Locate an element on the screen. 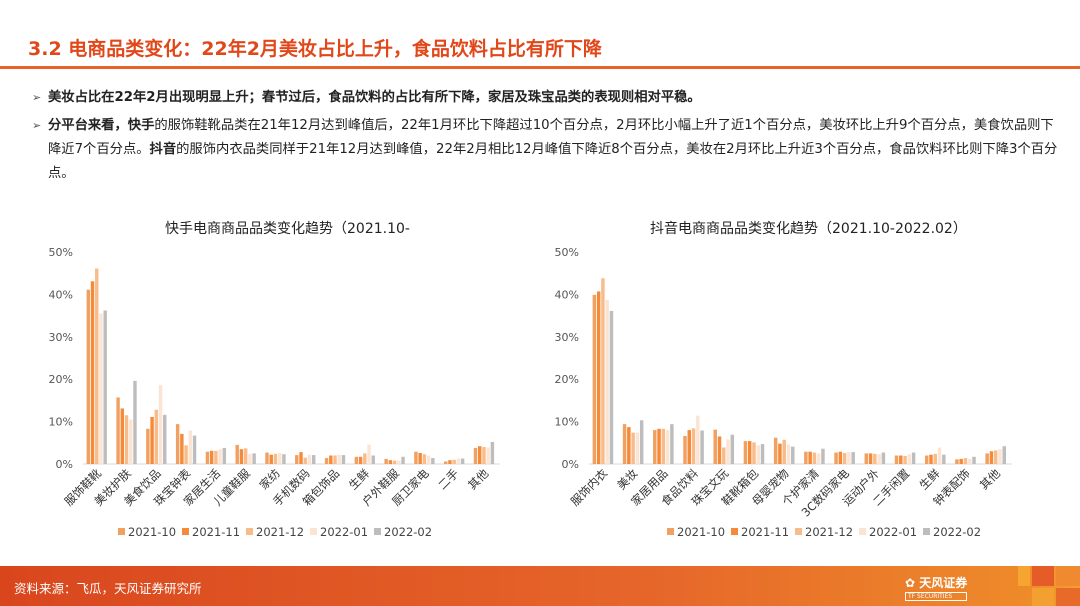 The width and height of the screenshot is (1080, 606). y-tick-label: 0% is located at coordinates (64, 464).